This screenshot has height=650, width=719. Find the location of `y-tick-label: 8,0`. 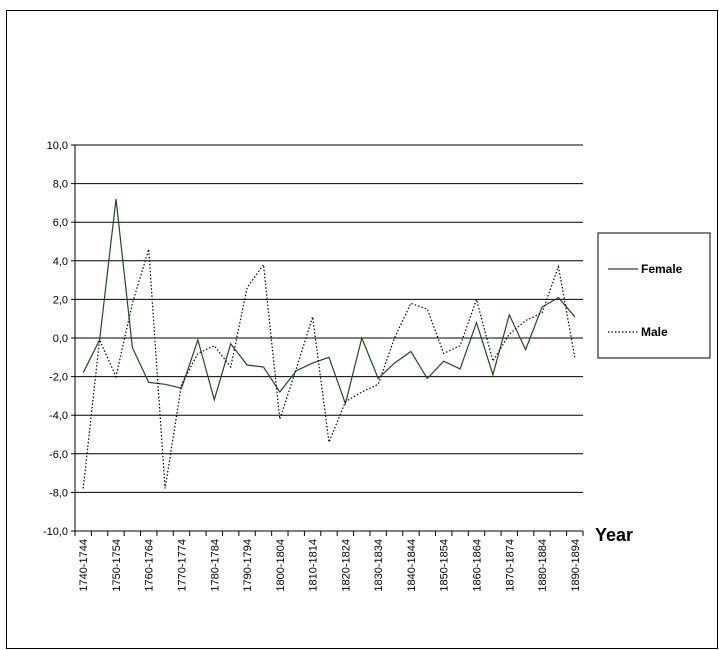

y-tick-label: 8,0 is located at coordinates (60, 185).